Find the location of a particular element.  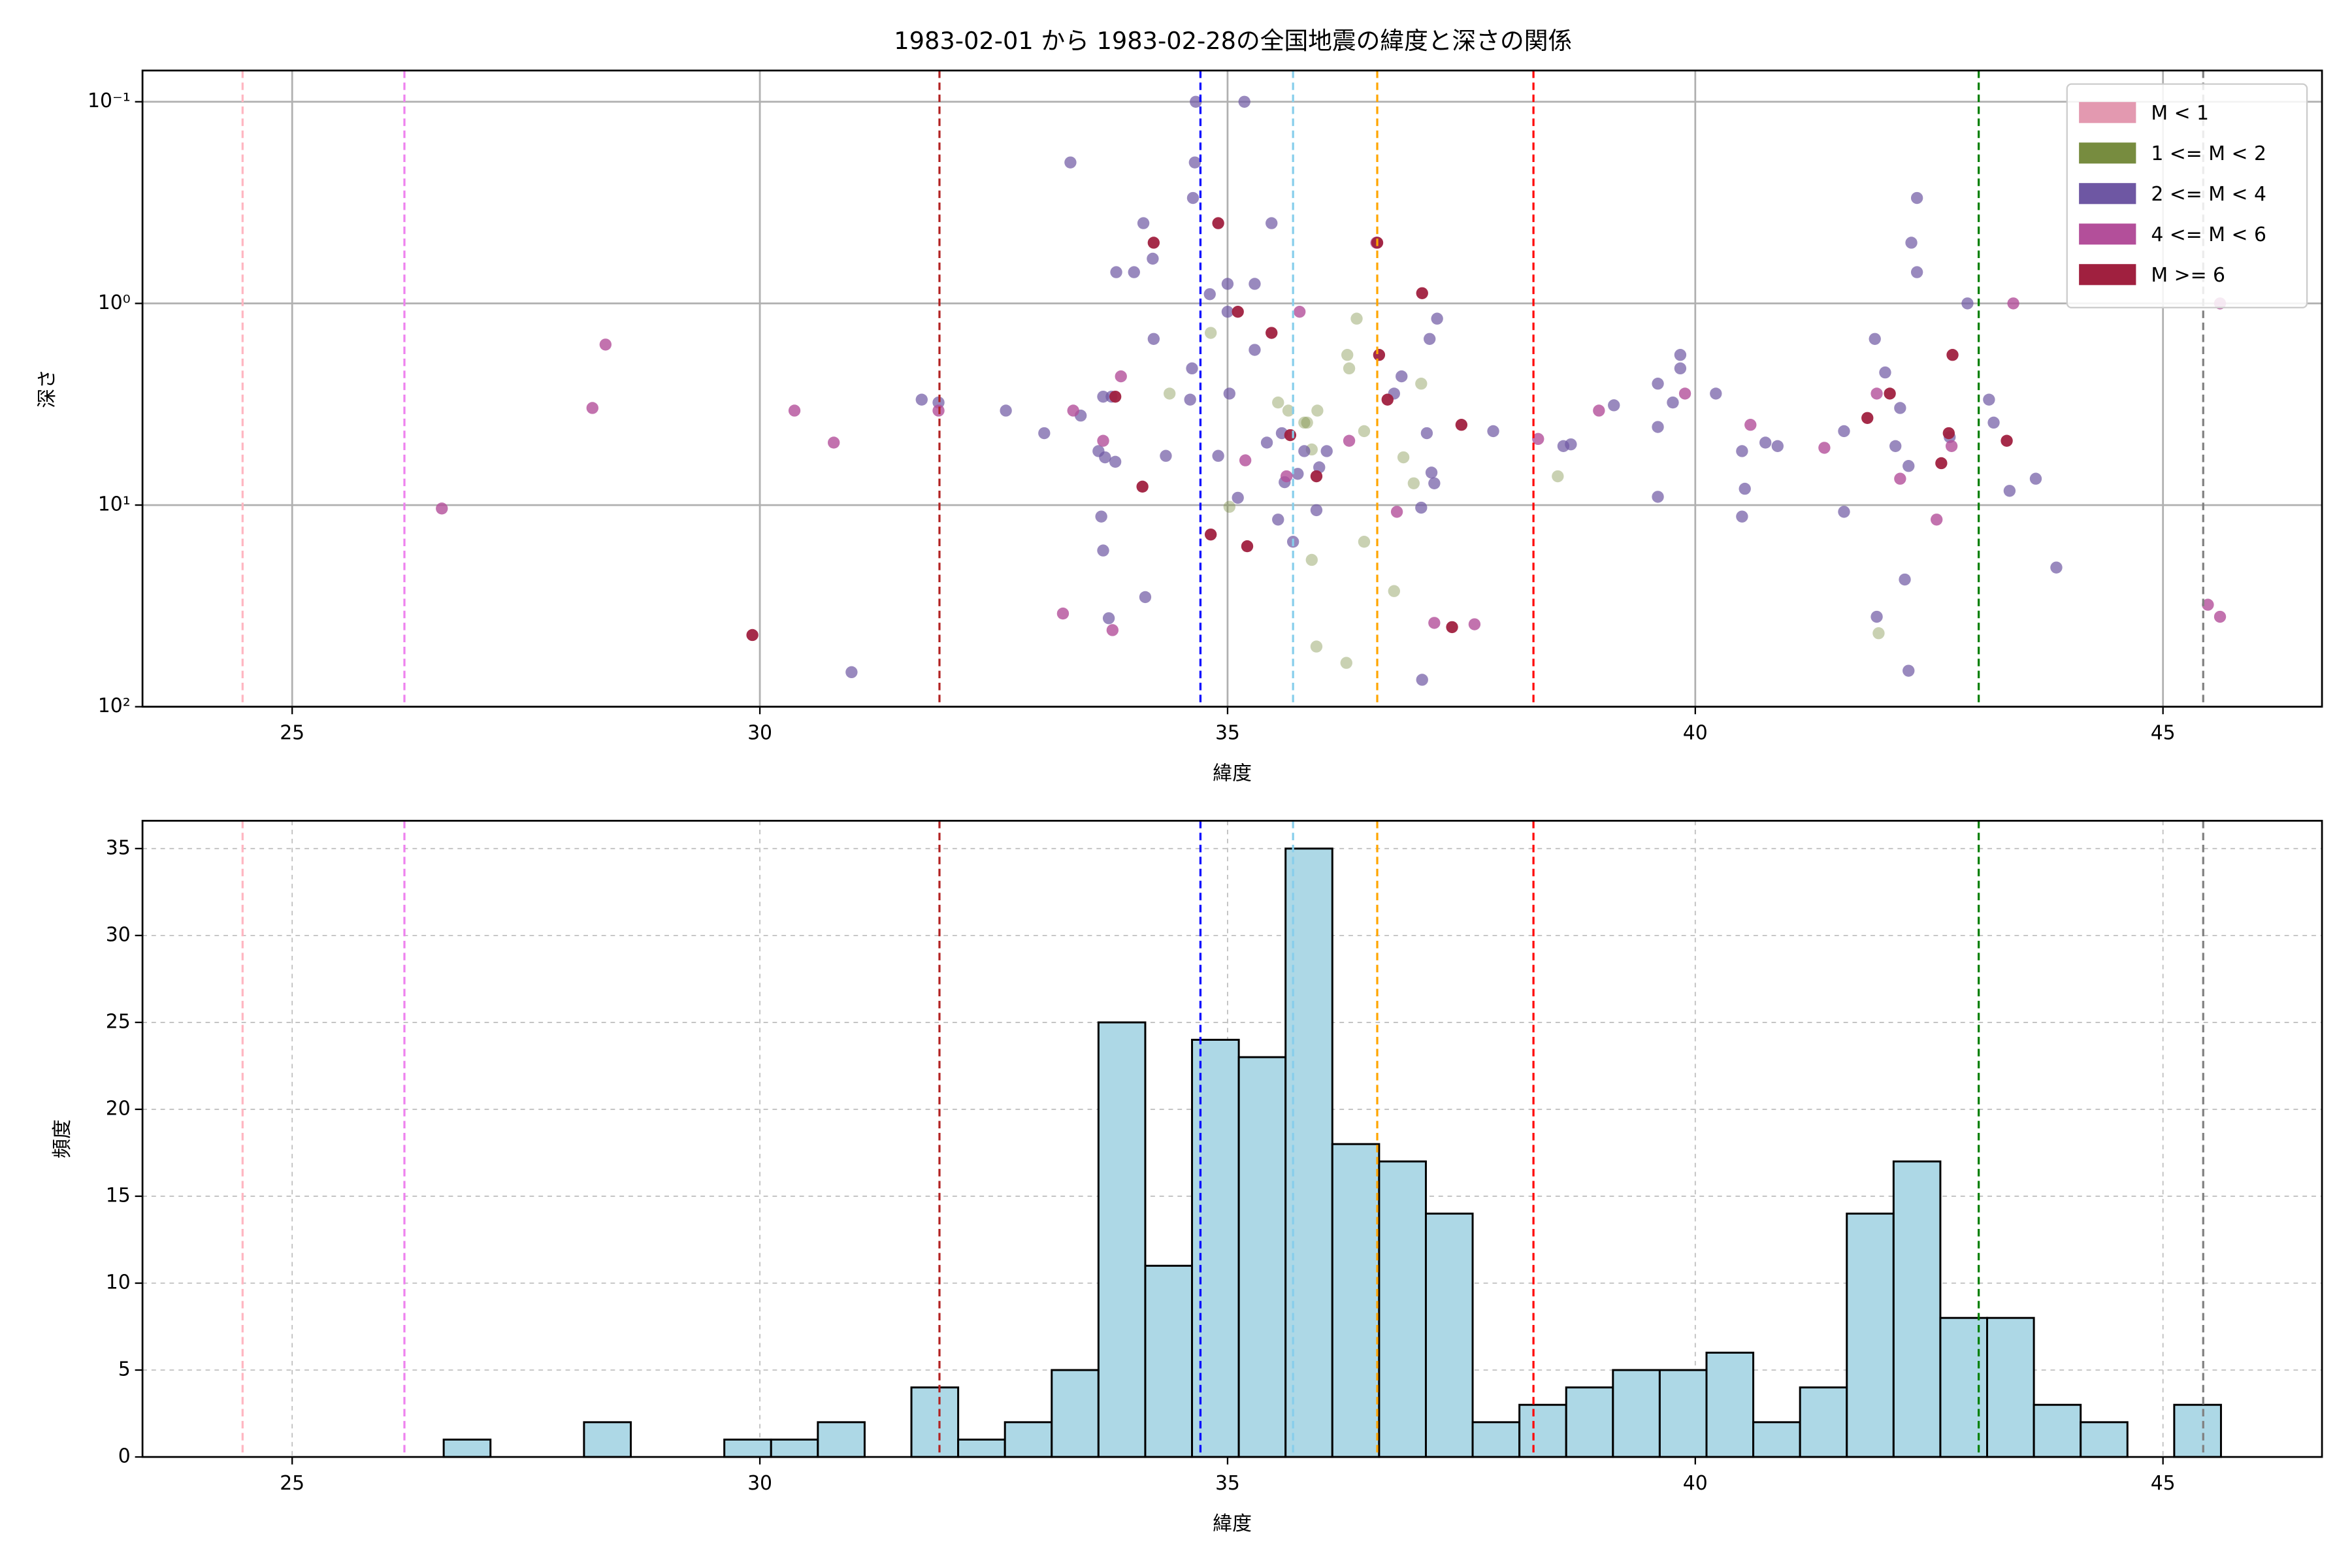

y-tick-label: 25 is located at coordinates (118, 1021).